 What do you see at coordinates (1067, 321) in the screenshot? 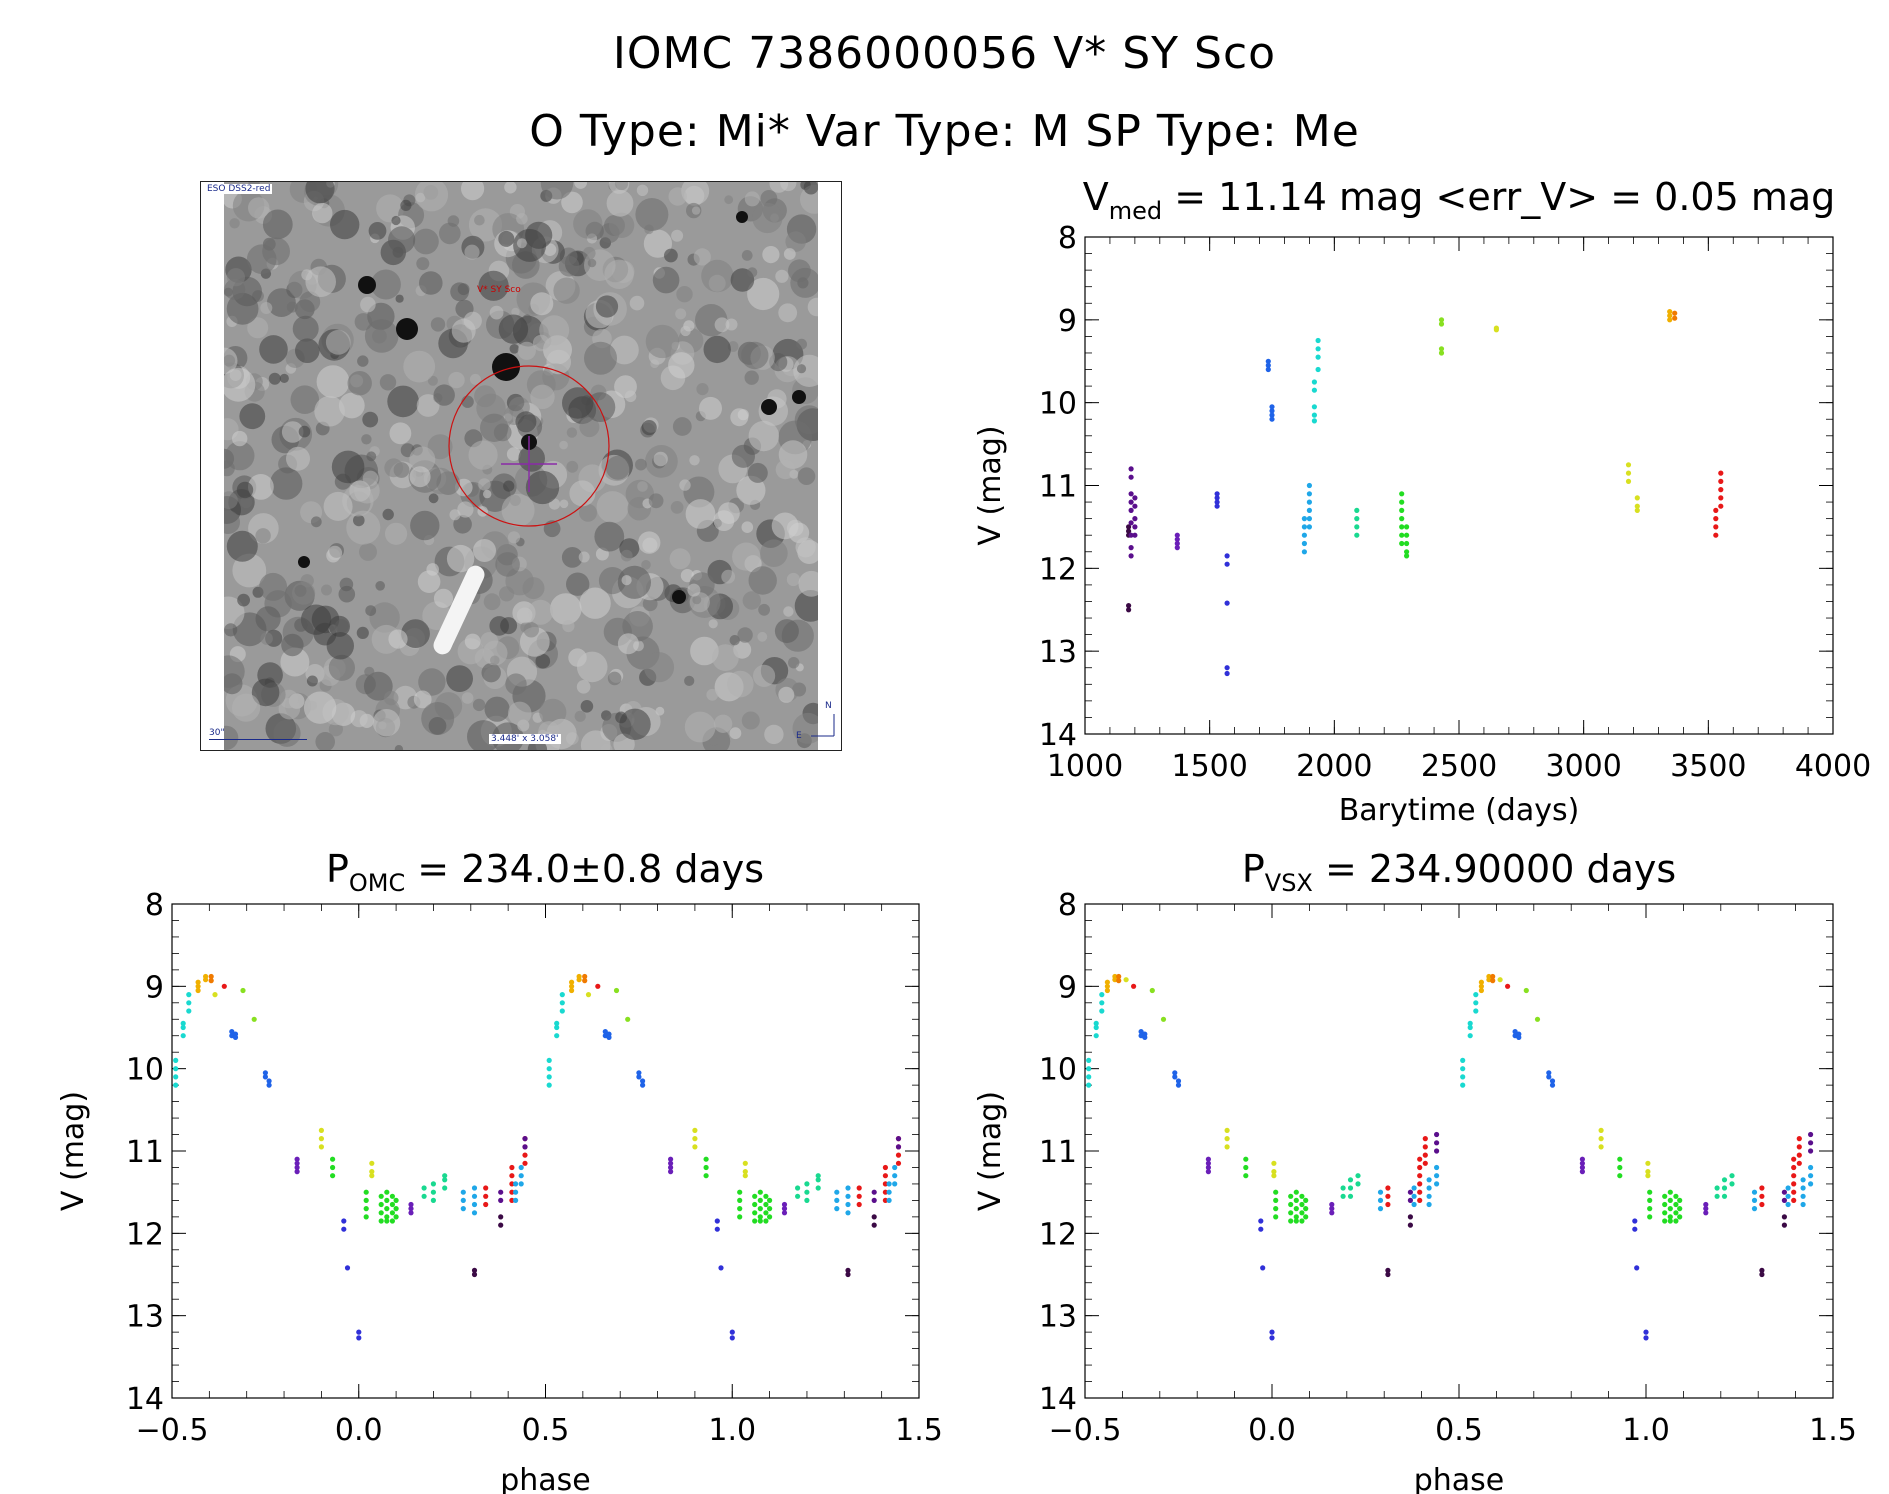
I see `y-tick-label: 9` at bounding box center [1067, 321].